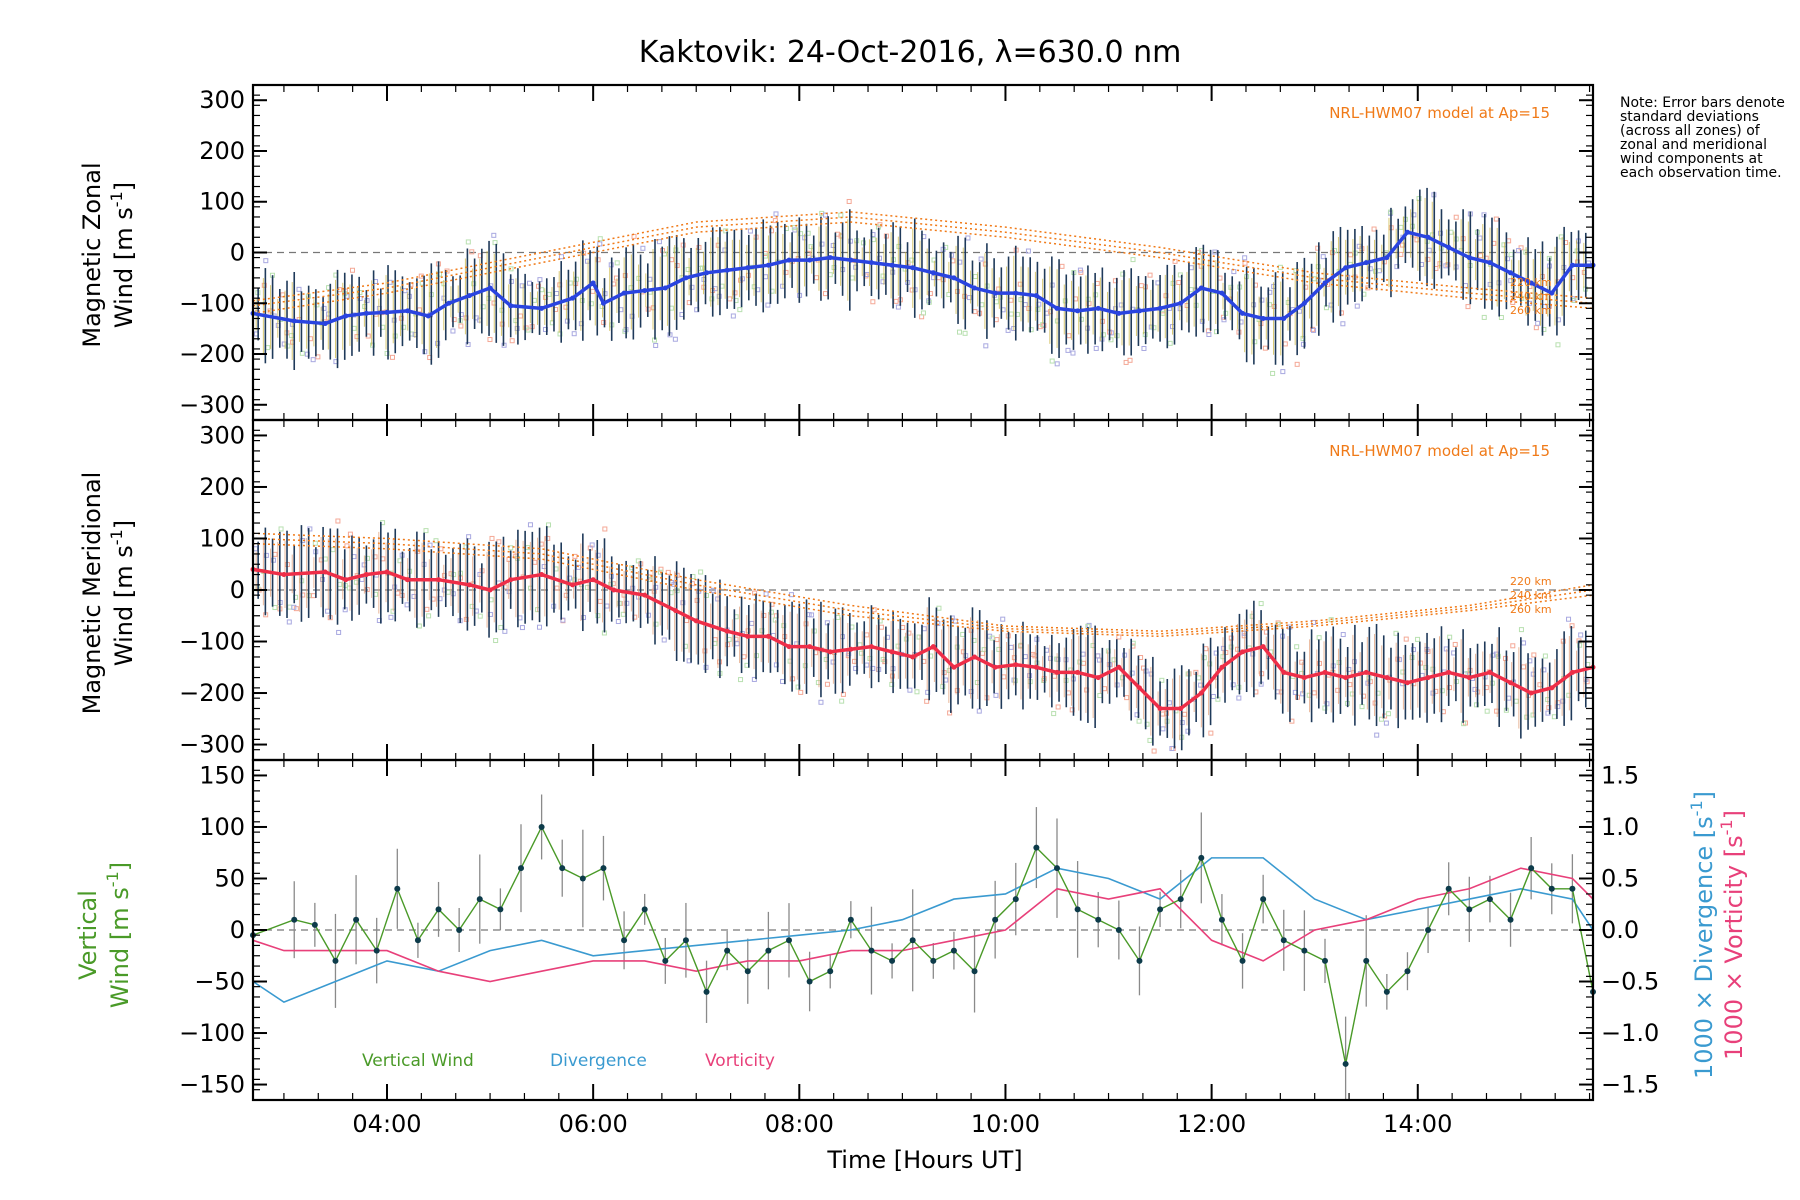 The image size is (1800, 1200). I want to click on vertical-ytick-label: 0, so click(237, 930).